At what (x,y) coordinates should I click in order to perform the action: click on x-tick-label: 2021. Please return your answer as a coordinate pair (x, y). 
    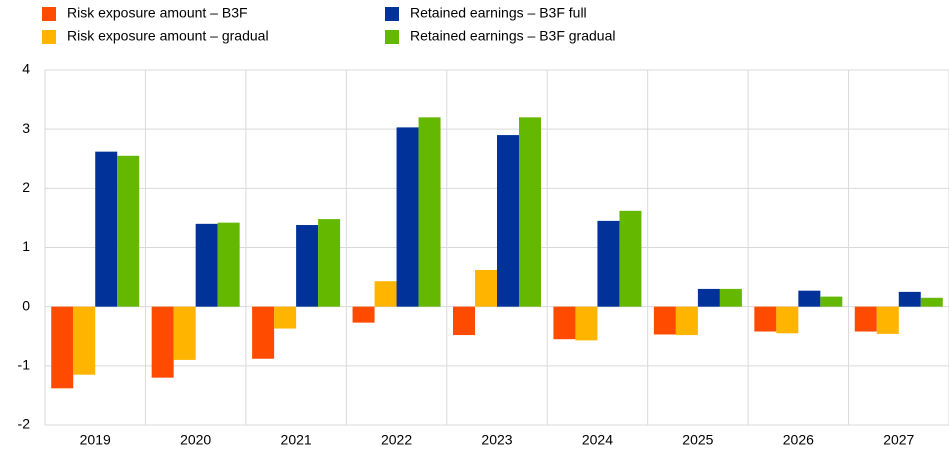
    Looking at the image, I should click on (296, 440).